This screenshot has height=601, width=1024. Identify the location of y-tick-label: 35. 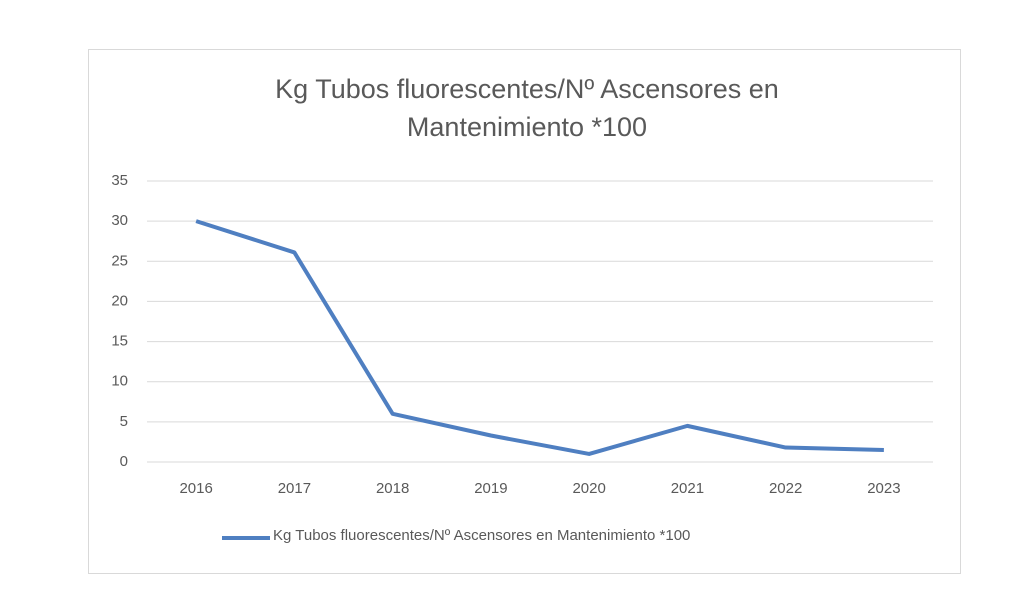
(119, 180).